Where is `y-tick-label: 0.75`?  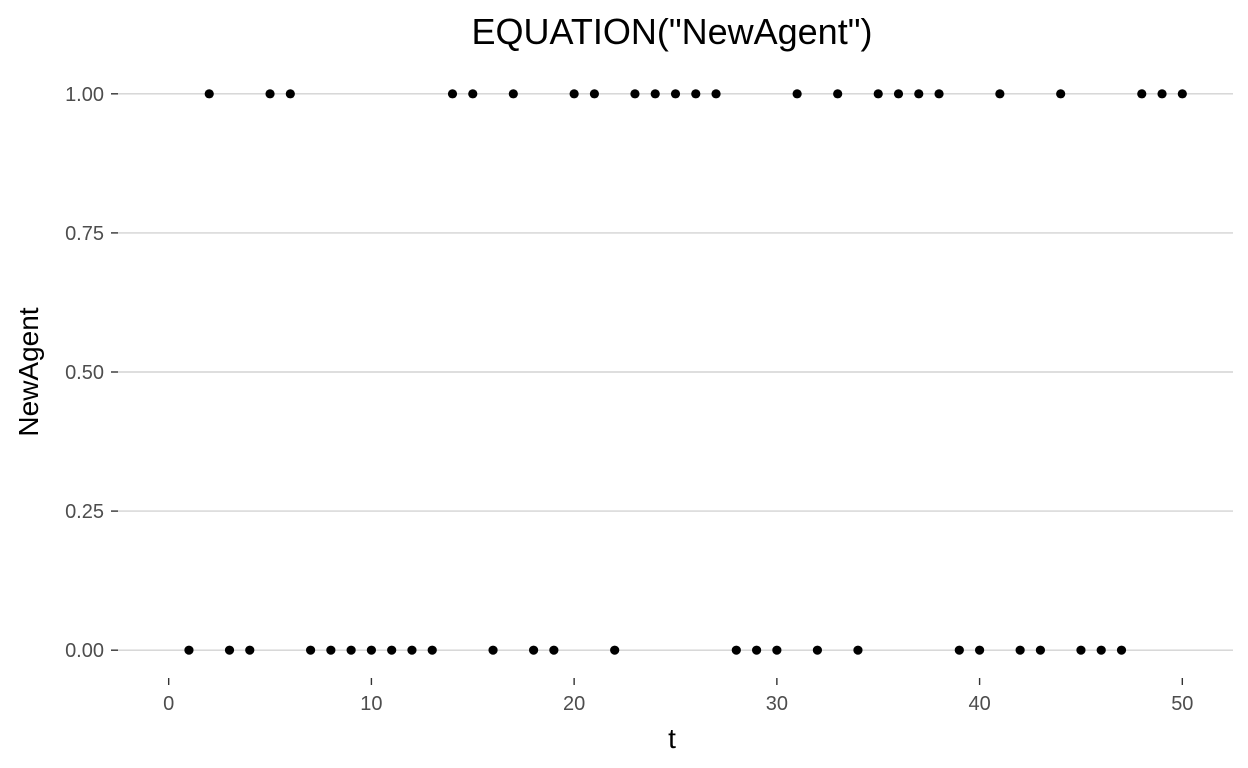 y-tick-label: 0.75 is located at coordinates (84, 234).